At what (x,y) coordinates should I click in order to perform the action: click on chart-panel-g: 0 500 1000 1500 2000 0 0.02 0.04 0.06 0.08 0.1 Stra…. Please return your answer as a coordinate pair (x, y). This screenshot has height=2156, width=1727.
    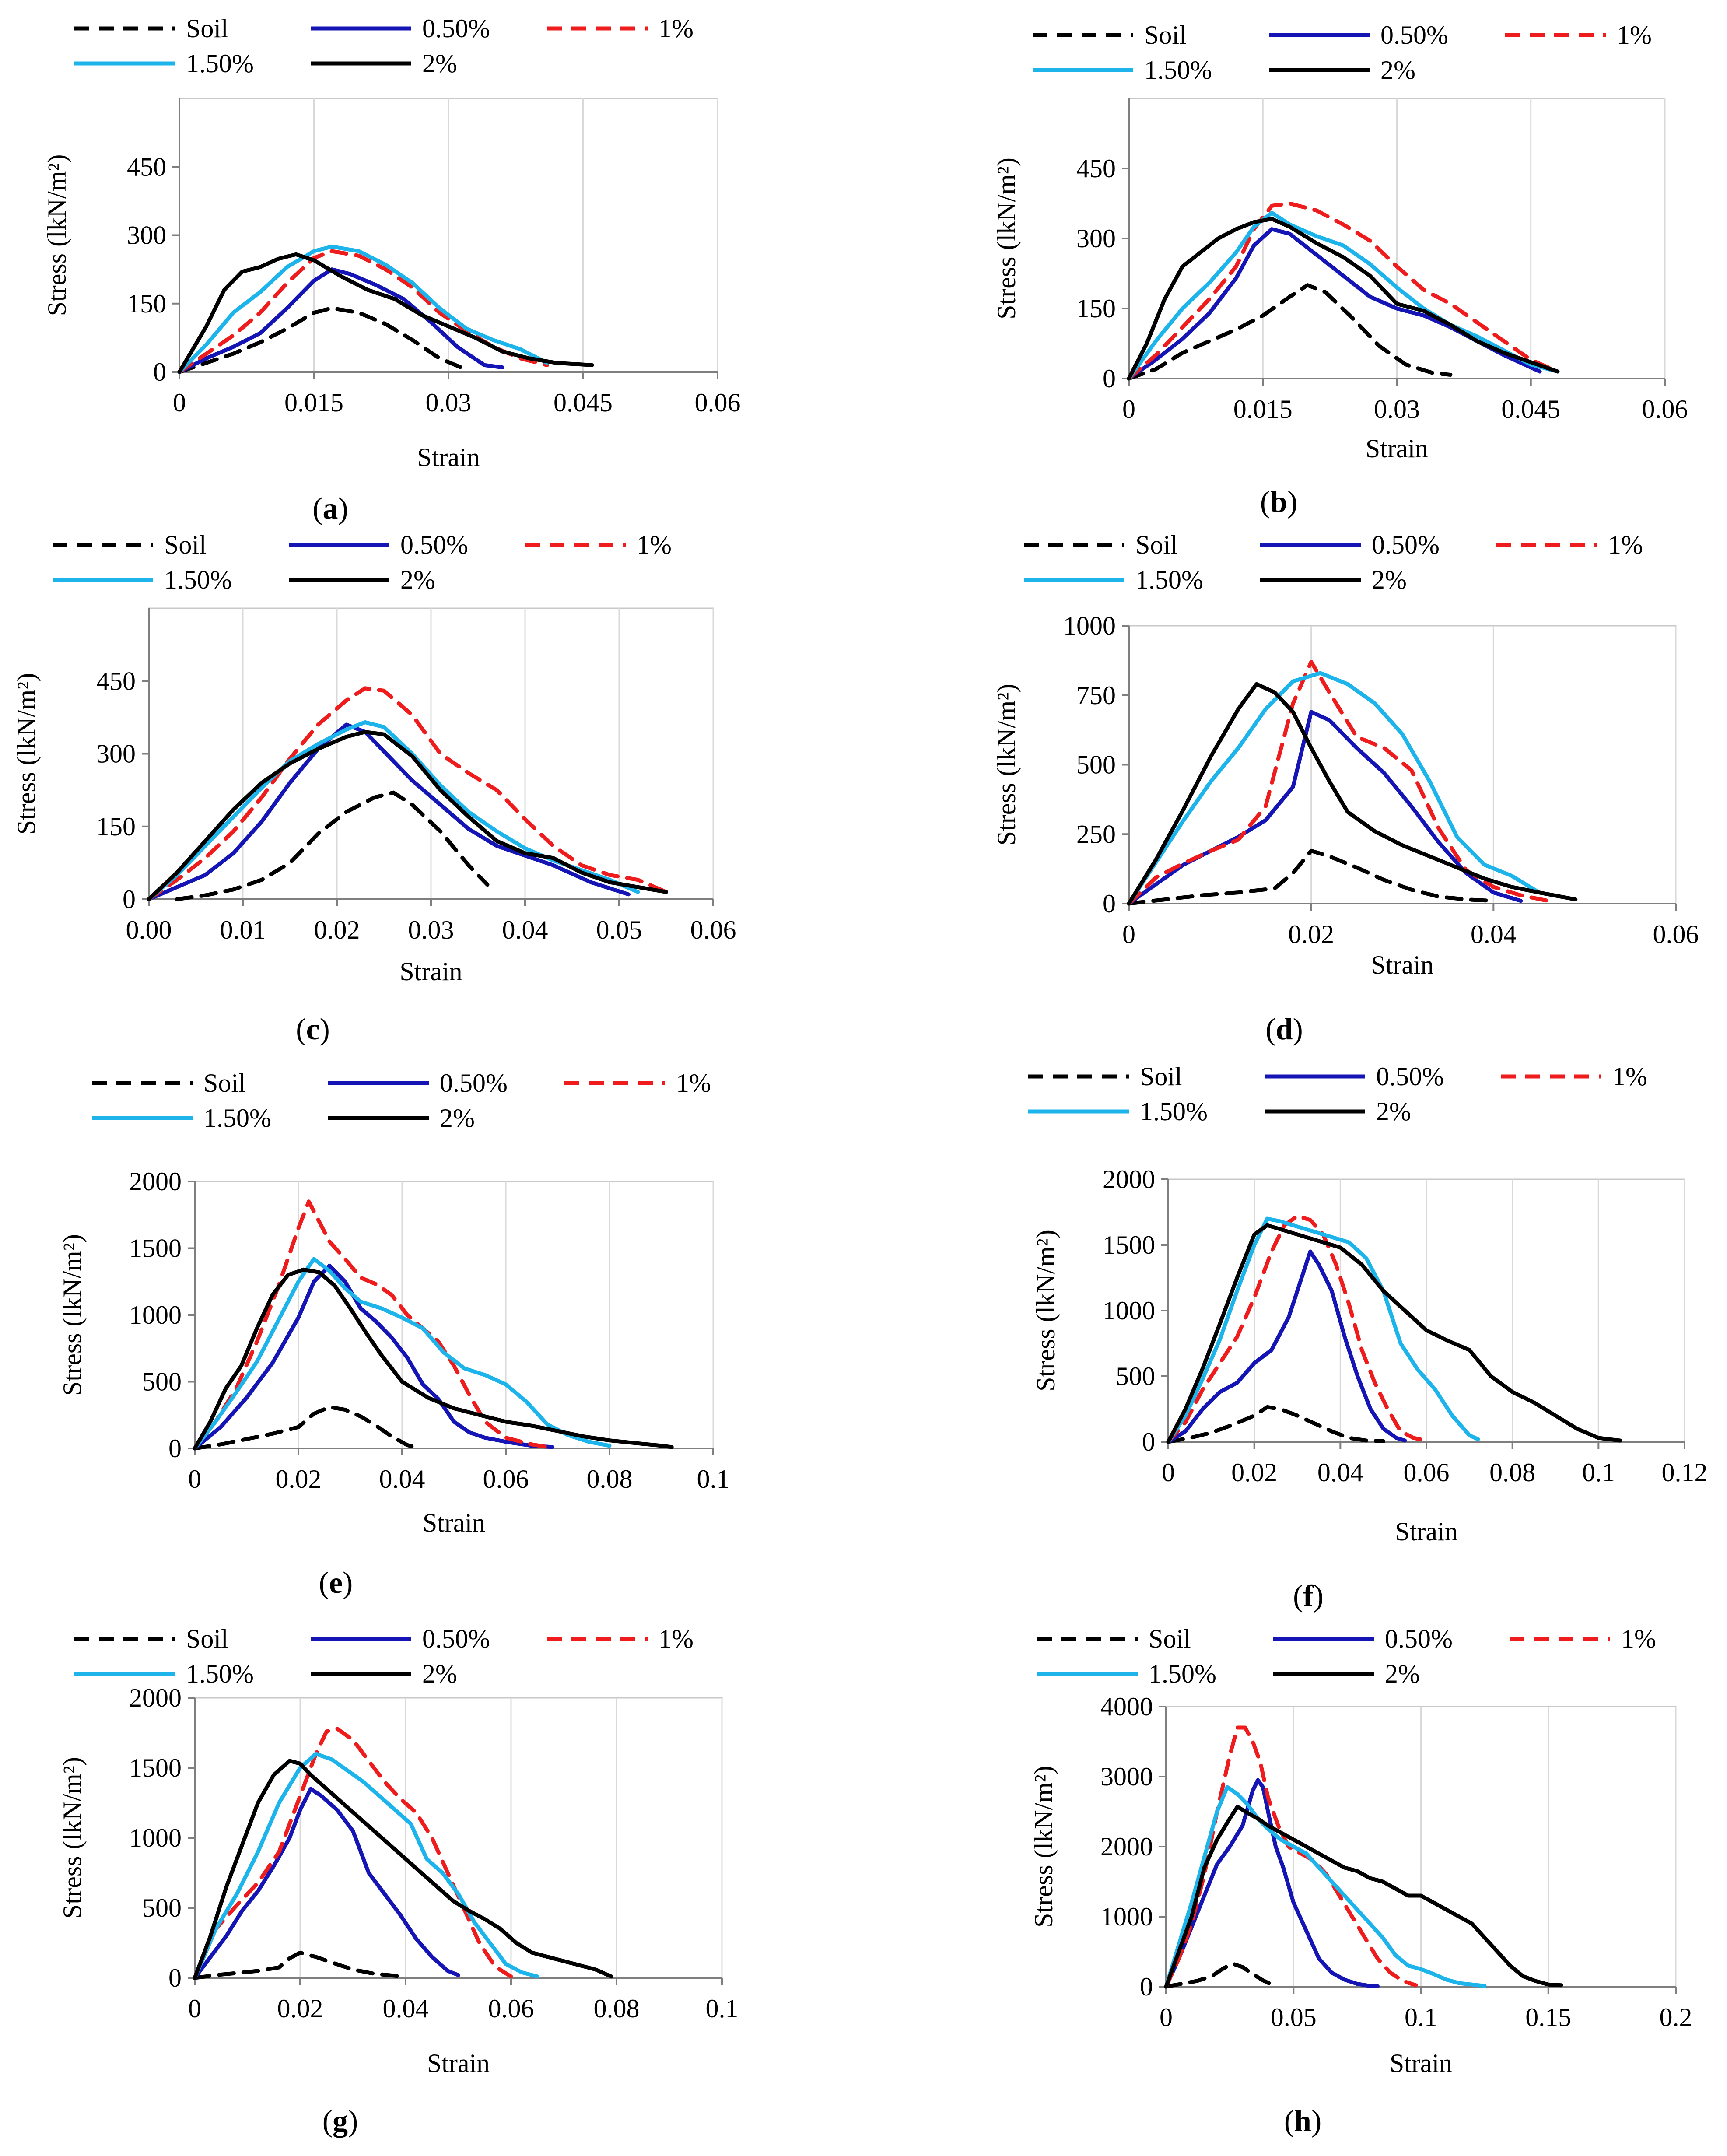
    Looking at the image, I should click on (398, 1881).